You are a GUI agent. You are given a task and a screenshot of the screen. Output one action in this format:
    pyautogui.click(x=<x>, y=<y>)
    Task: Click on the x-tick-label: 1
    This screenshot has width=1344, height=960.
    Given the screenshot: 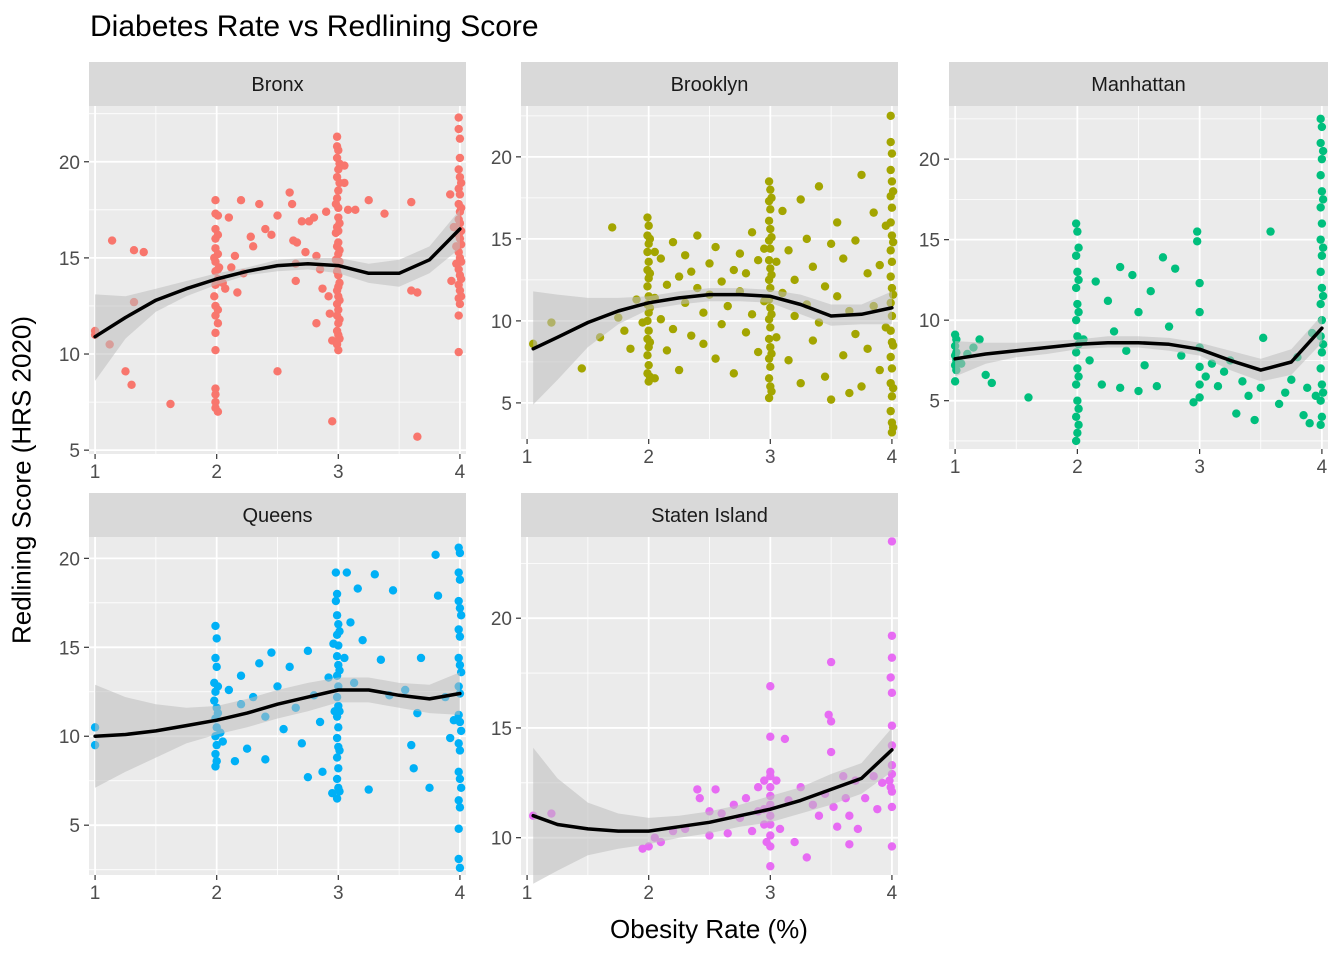 What is the action you would take?
    pyautogui.click(x=95, y=893)
    